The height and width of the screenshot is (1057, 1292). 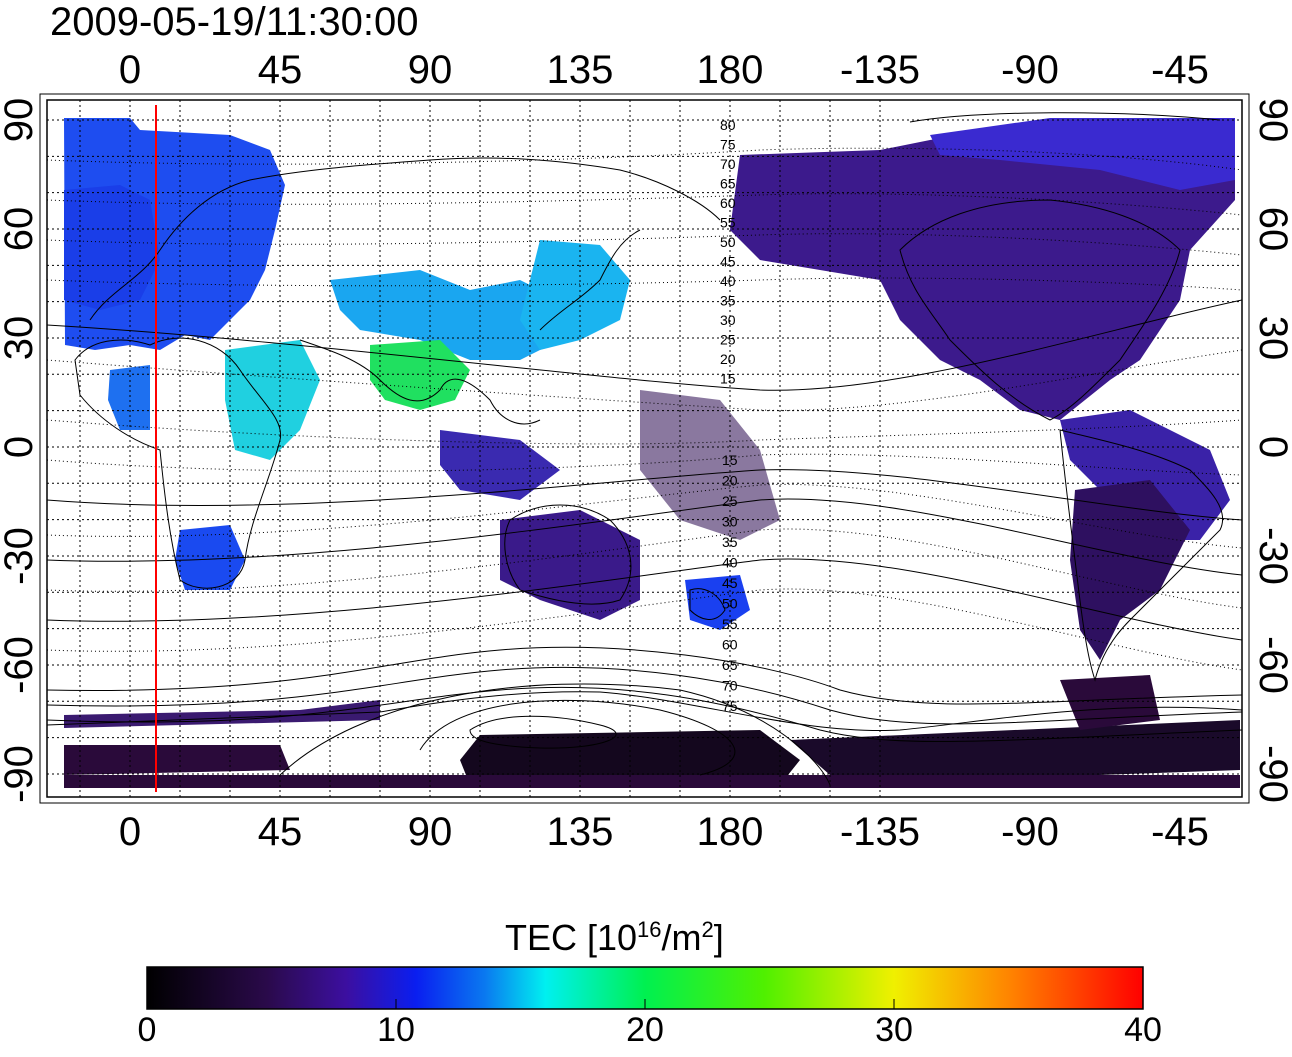 I want to click on colorbar-tick-label: 20, so click(x=645, y=1030).